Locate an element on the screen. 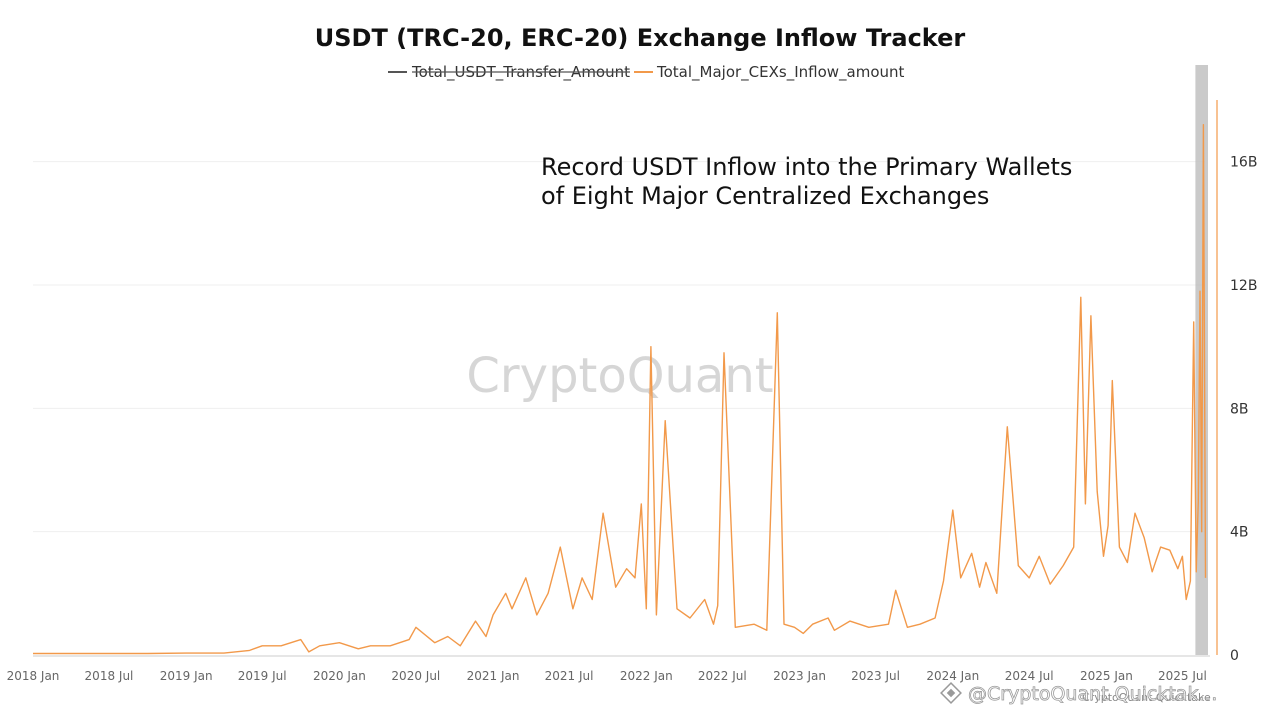  x-tick-label: 2022 Jan is located at coordinates (646, 676).